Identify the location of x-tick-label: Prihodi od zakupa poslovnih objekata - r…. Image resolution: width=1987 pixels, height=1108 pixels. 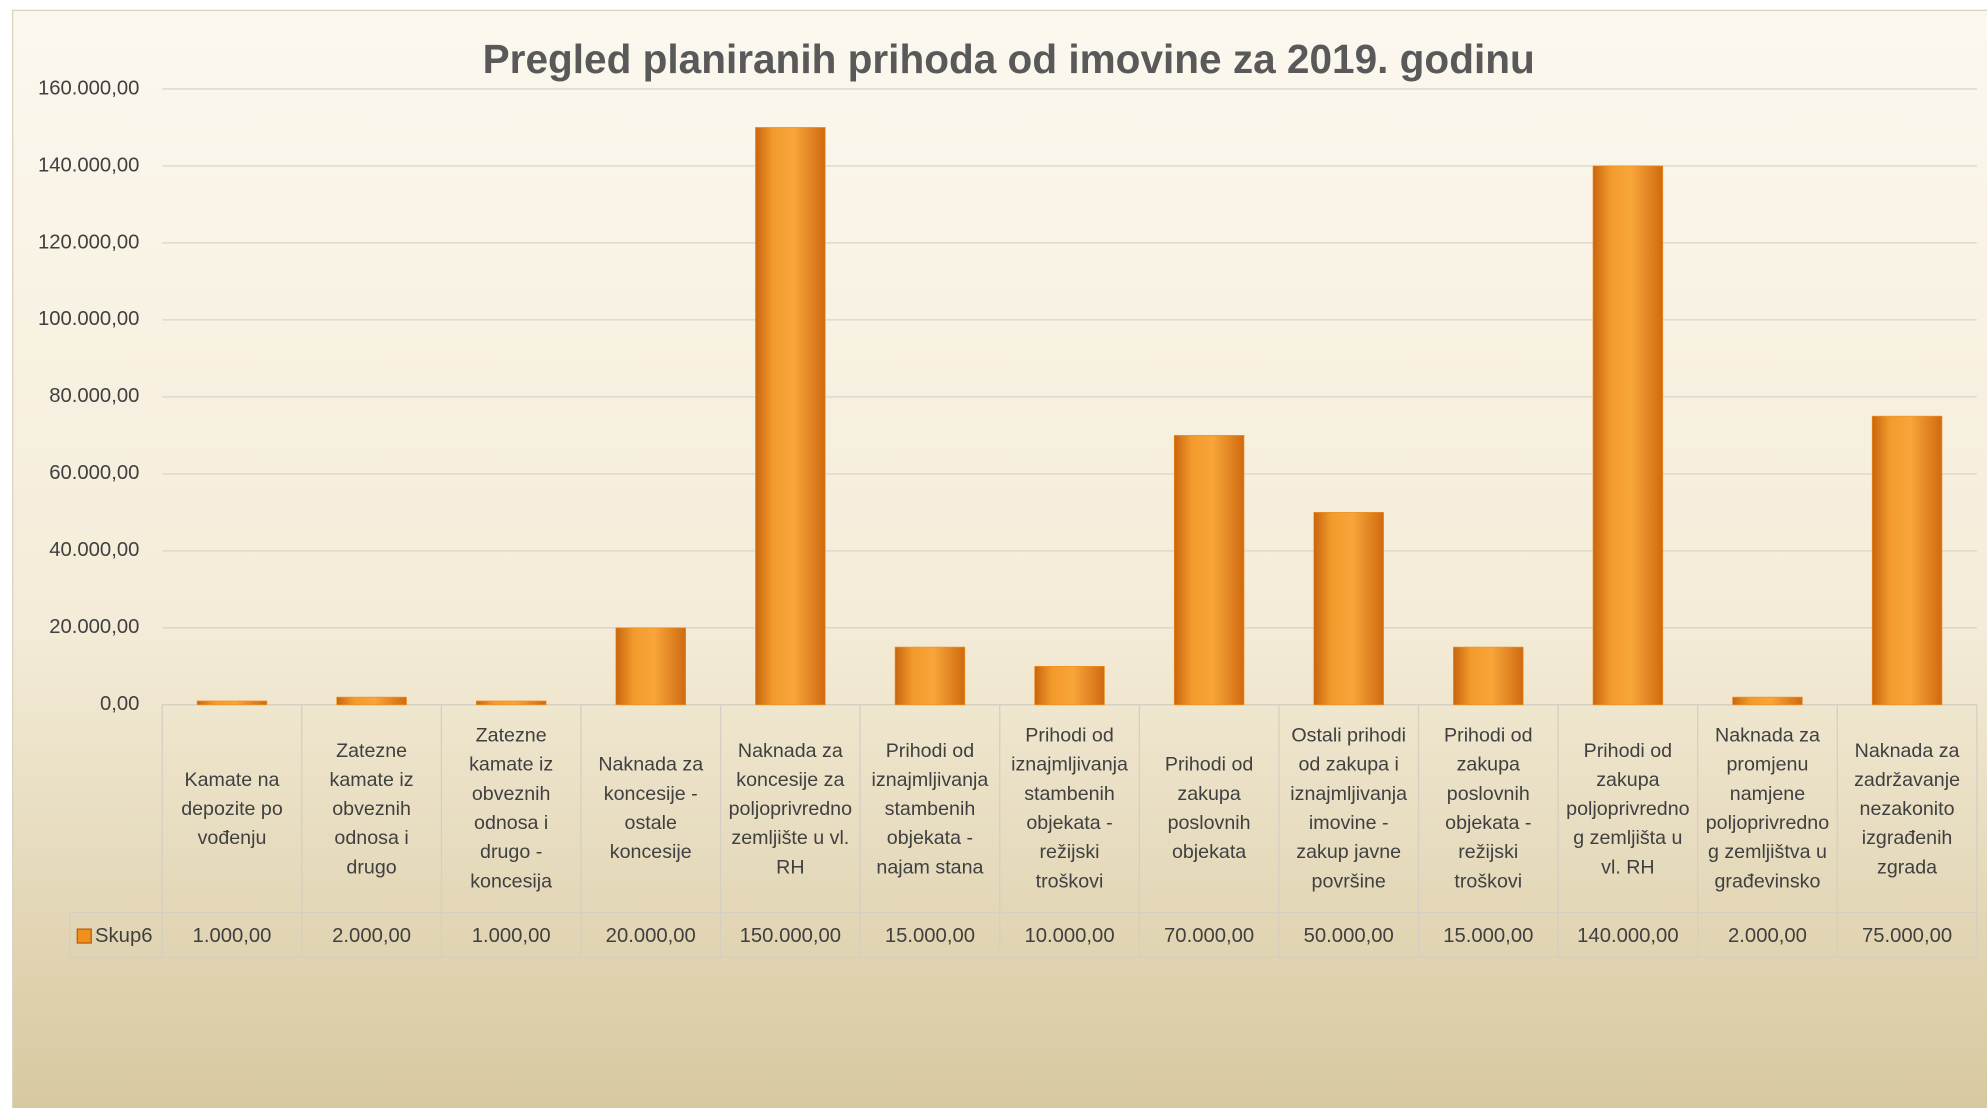
(1488, 809).